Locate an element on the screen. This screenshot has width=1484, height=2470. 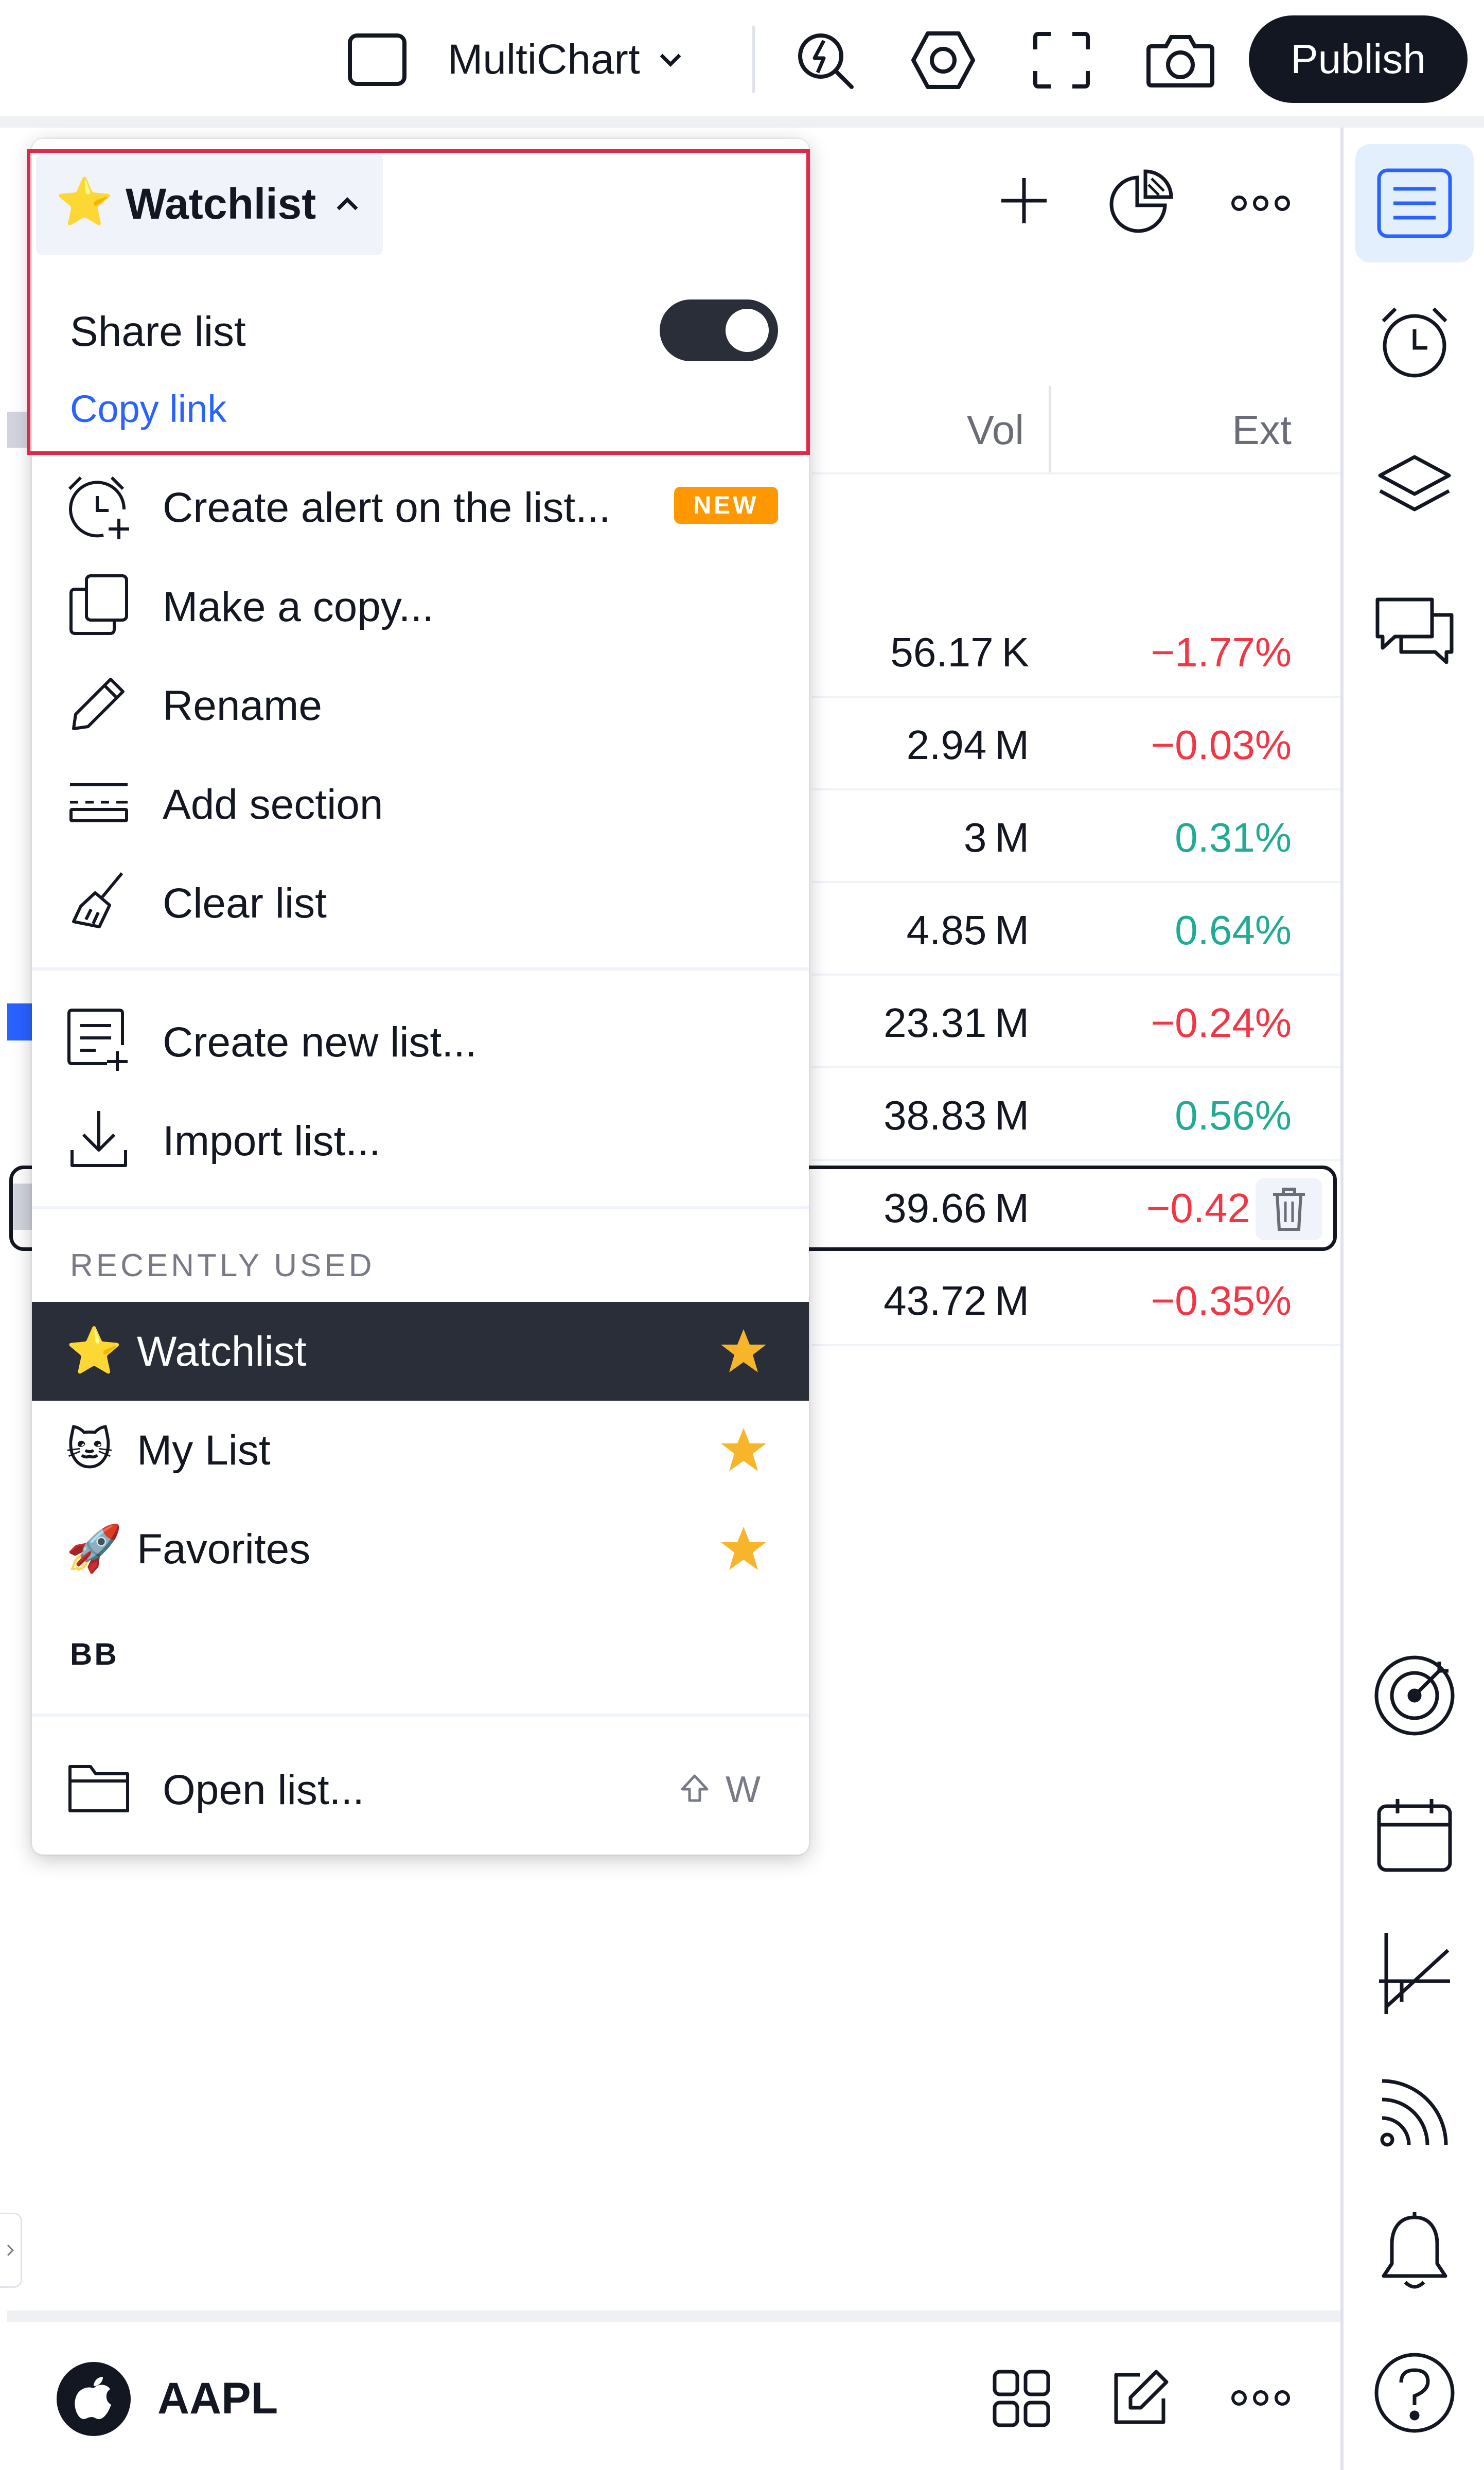
watchlist-list-icon is located at coordinates (1414, 203).